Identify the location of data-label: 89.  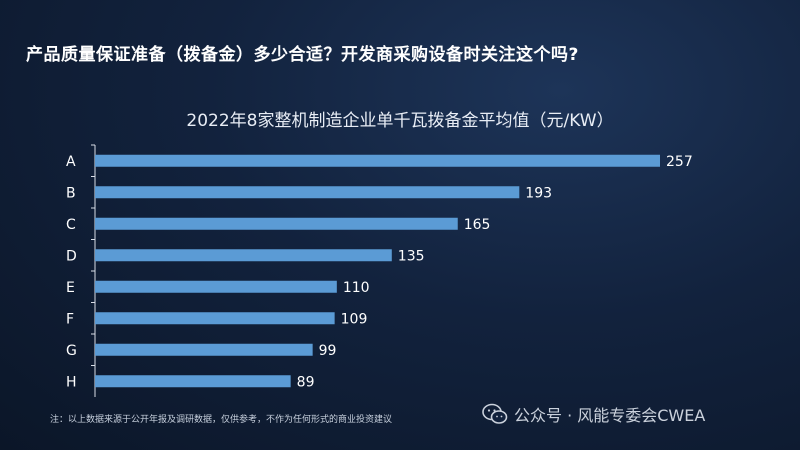
(306, 382).